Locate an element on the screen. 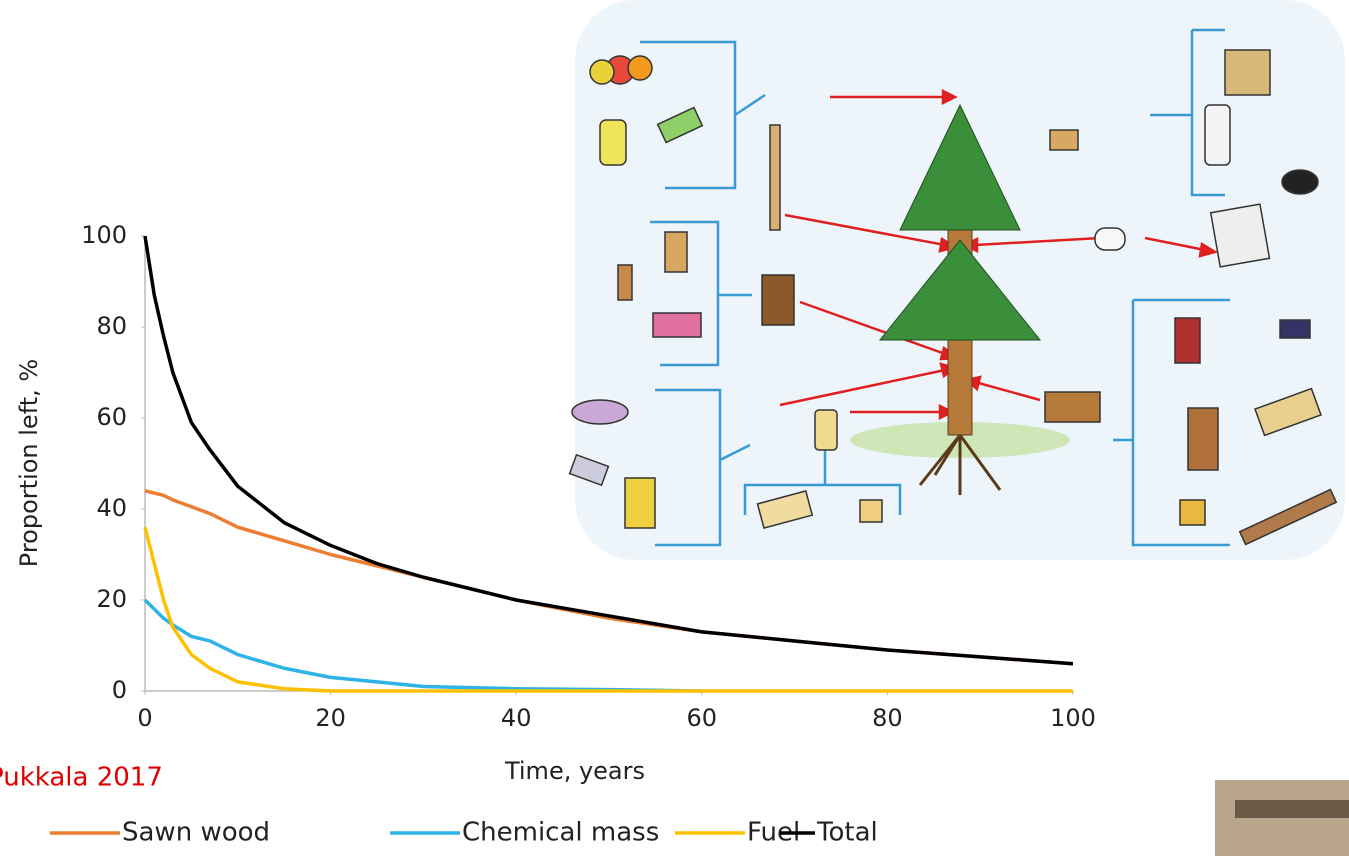  x-tick-label: 100 is located at coordinates (1073, 718).